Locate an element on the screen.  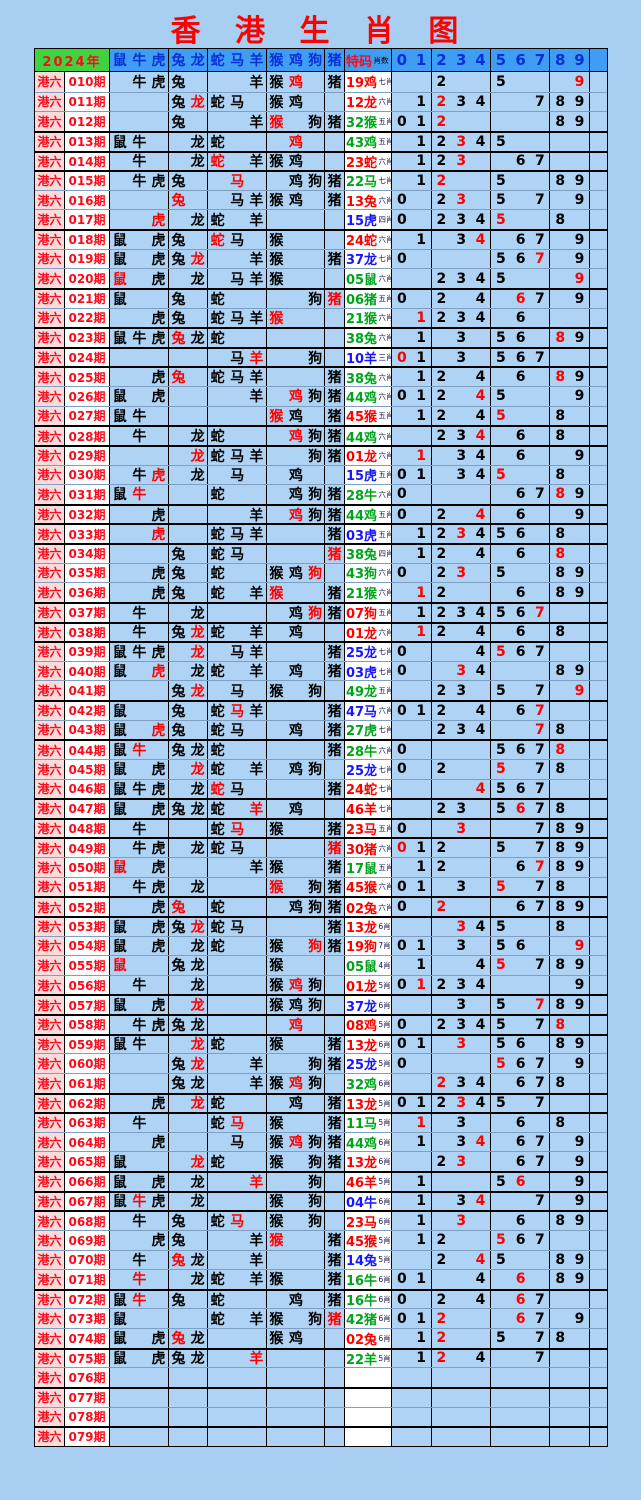
digit-value: 7 is located at coordinates (540, 258).